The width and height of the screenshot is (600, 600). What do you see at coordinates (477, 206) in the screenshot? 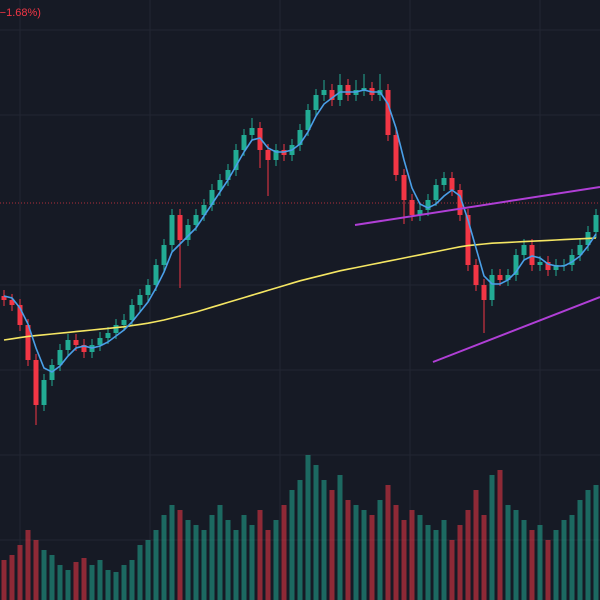
I see `trend-line` at bounding box center [477, 206].